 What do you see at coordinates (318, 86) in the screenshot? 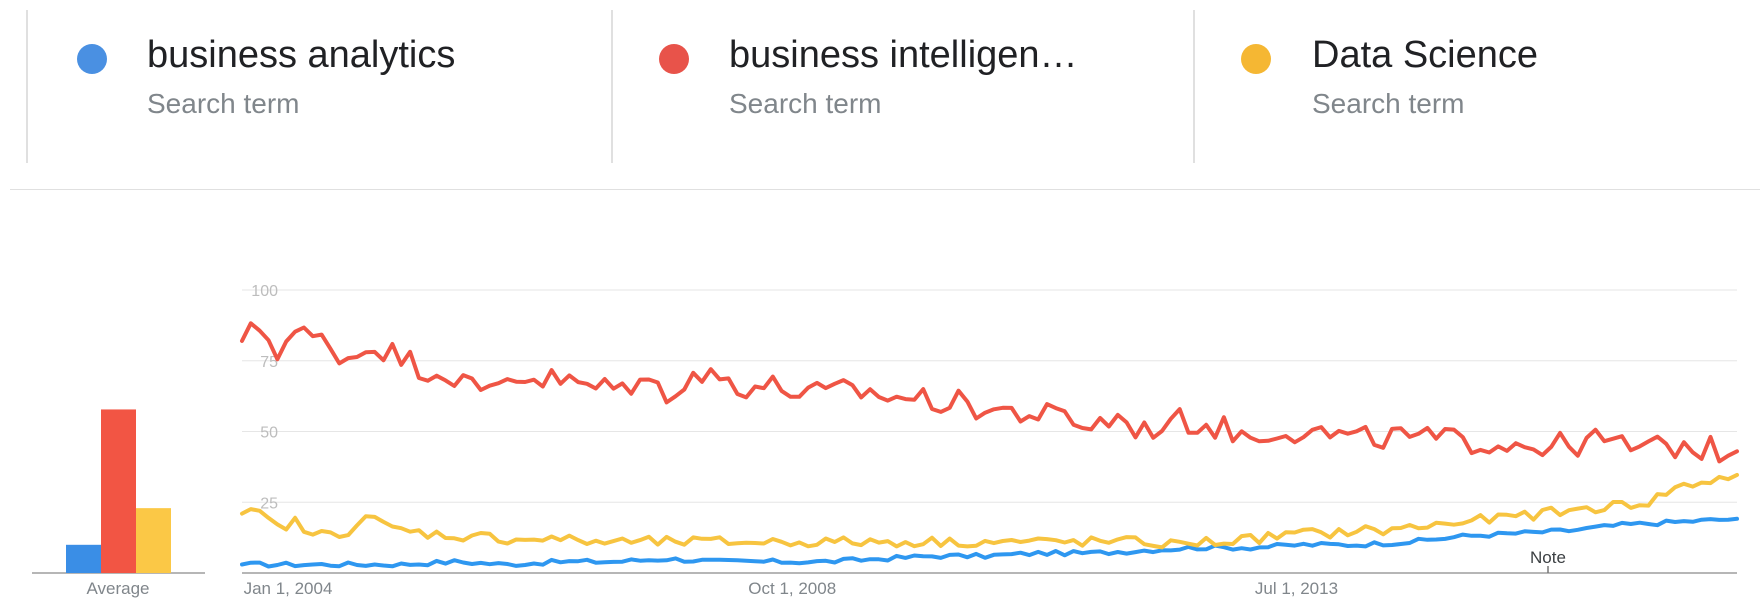
I see `legend-item-business-analytics: business analytics Search term` at bounding box center [318, 86].